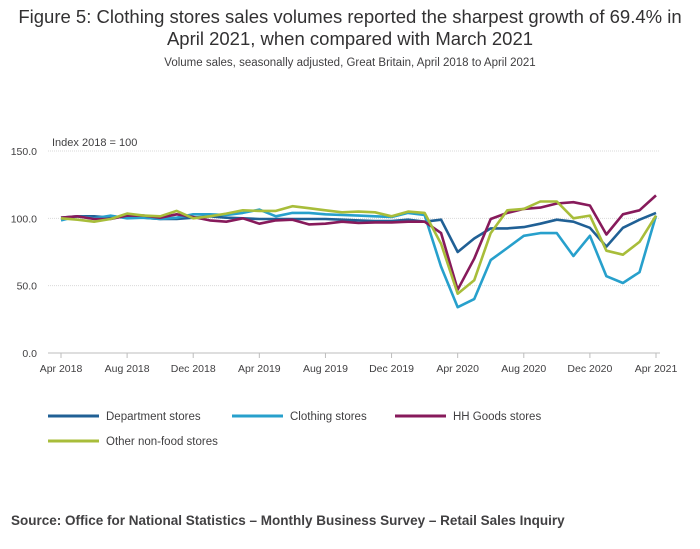 The width and height of the screenshot is (700, 549). What do you see at coordinates (391, 369) in the screenshot?
I see `x-tick-label: Dec 2019` at bounding box center [391, 369].